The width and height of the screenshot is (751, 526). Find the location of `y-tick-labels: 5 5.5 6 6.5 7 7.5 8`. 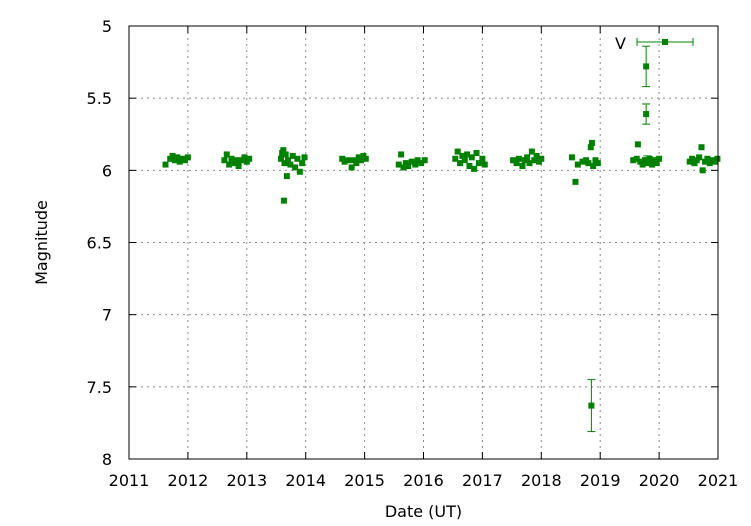

y-tick-labels: 5 5.5 6 6.5 7 7.5 8 is located at coordinates (99, 243).